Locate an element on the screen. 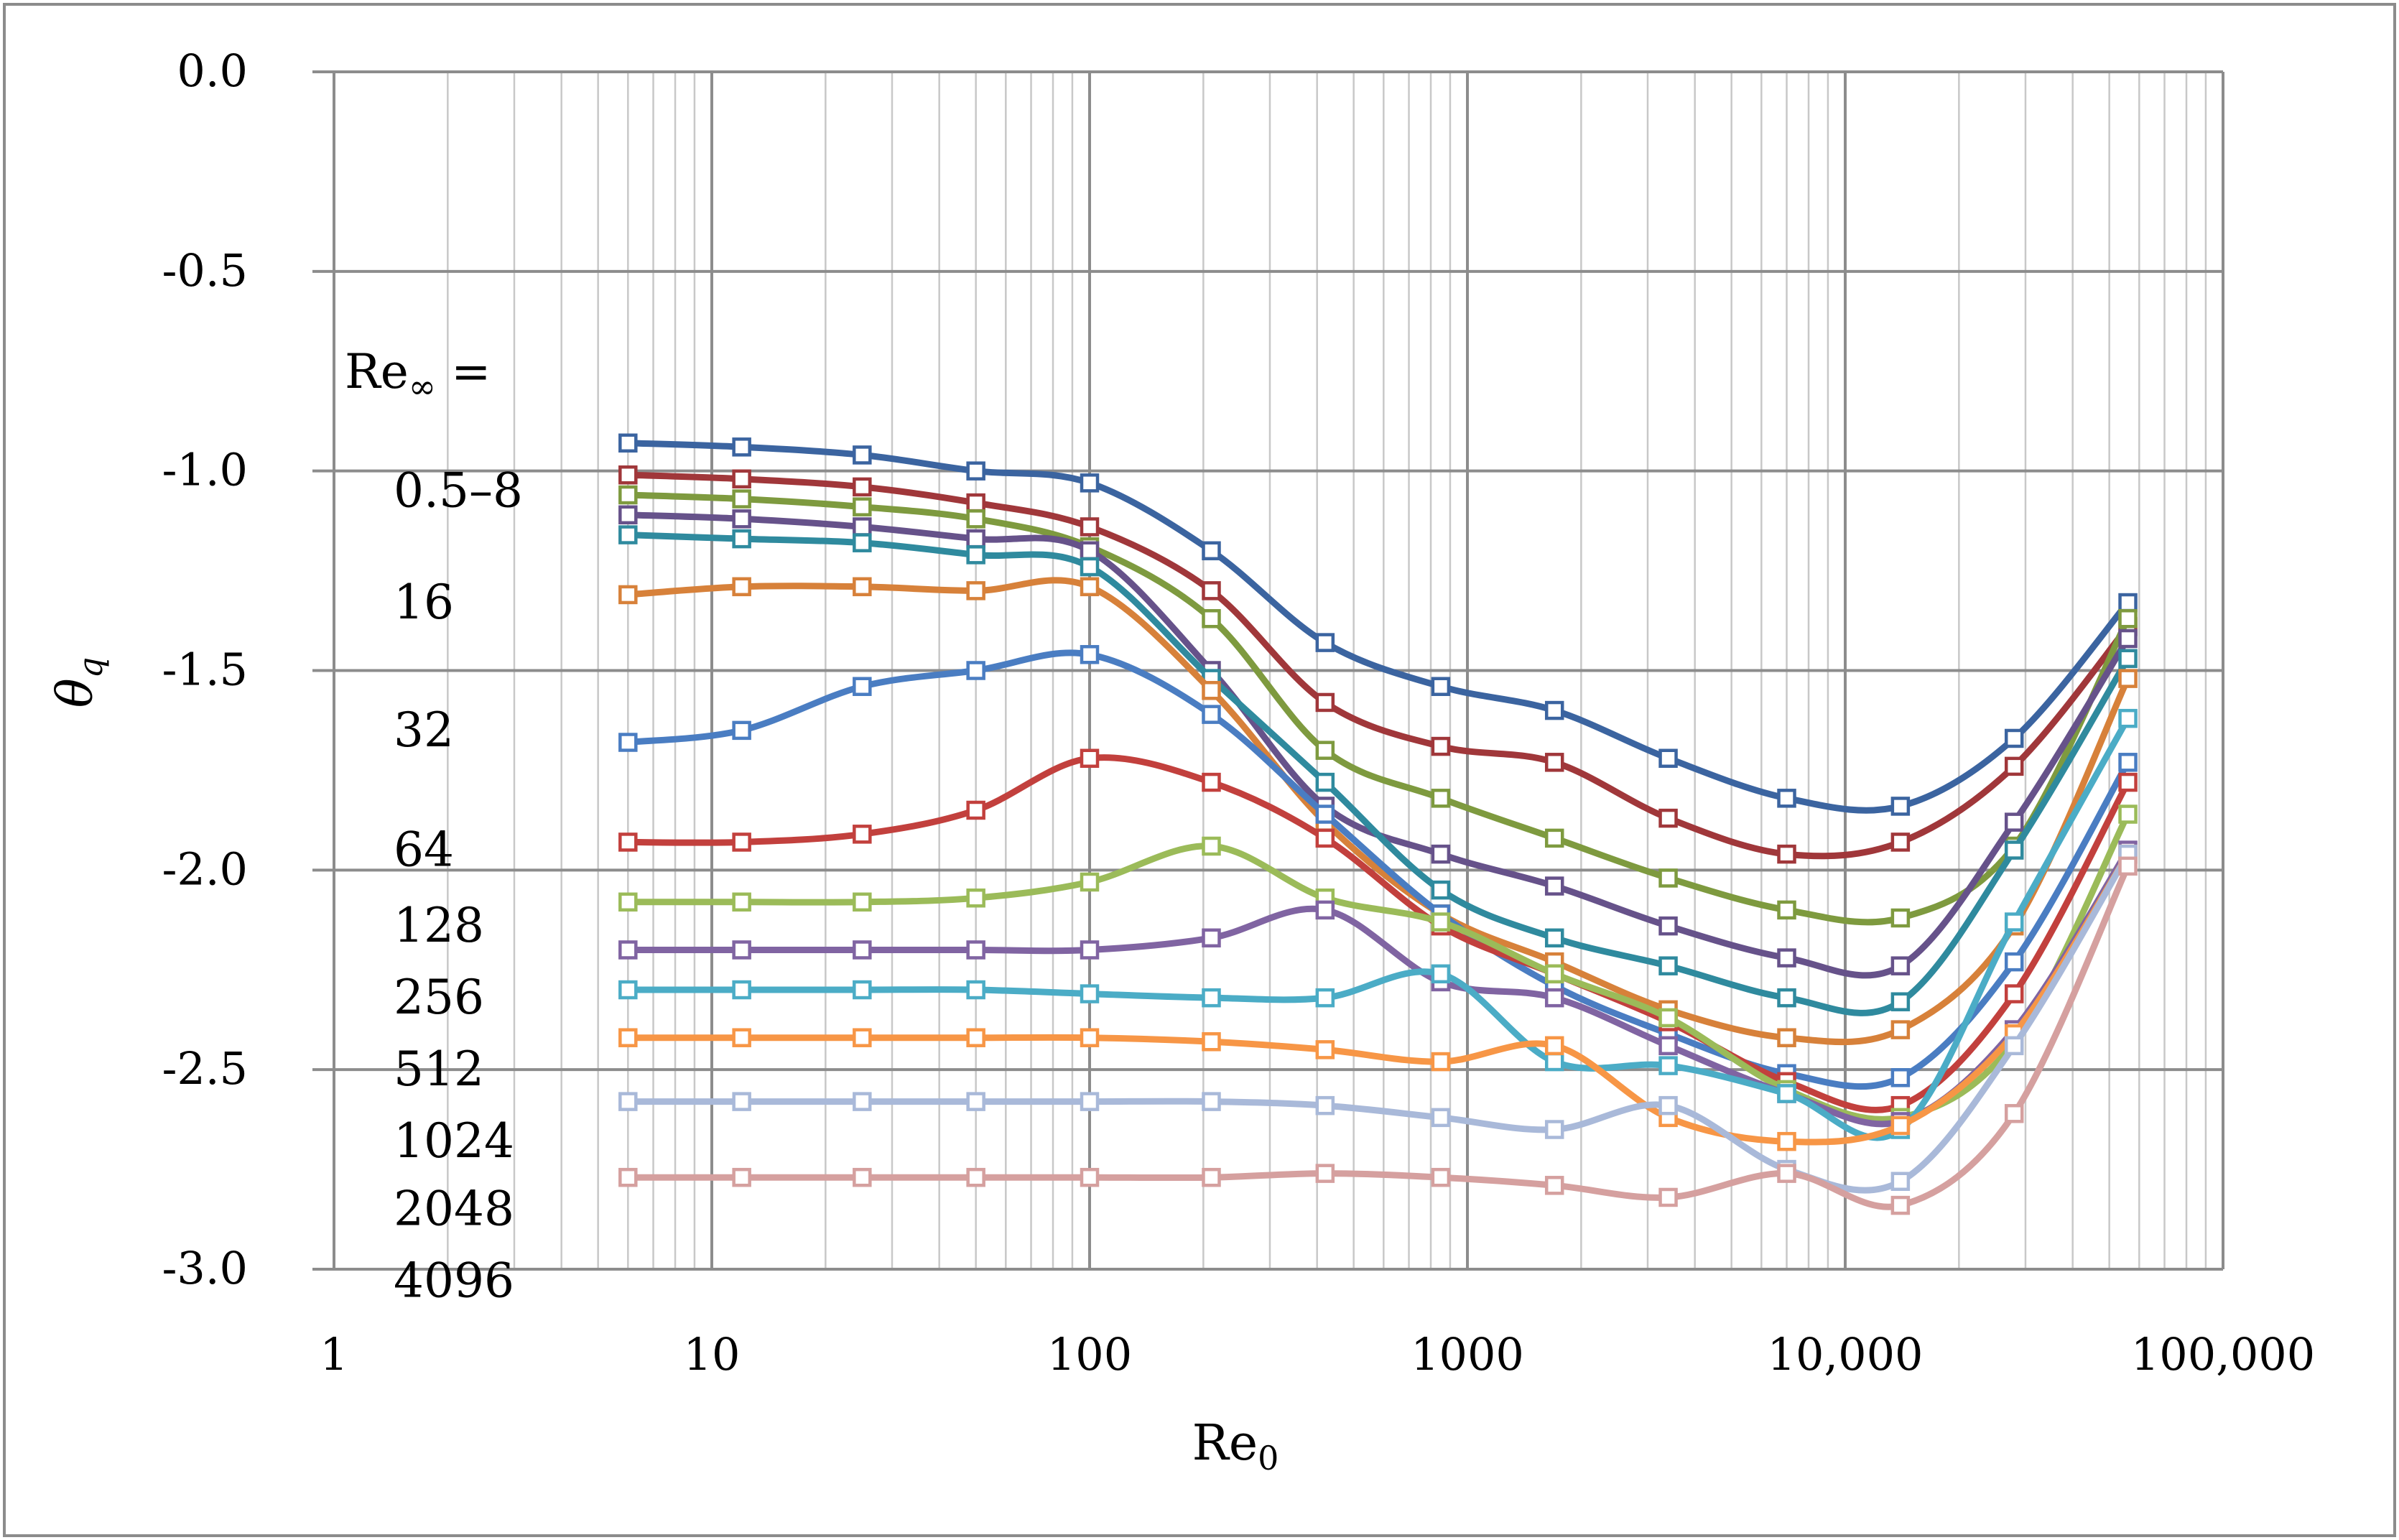  y-tick-labels: 0.0 -0.5 -1.0 -1.5 -2.0 -2.5 -3.0 is located at coordinates (205, 669).